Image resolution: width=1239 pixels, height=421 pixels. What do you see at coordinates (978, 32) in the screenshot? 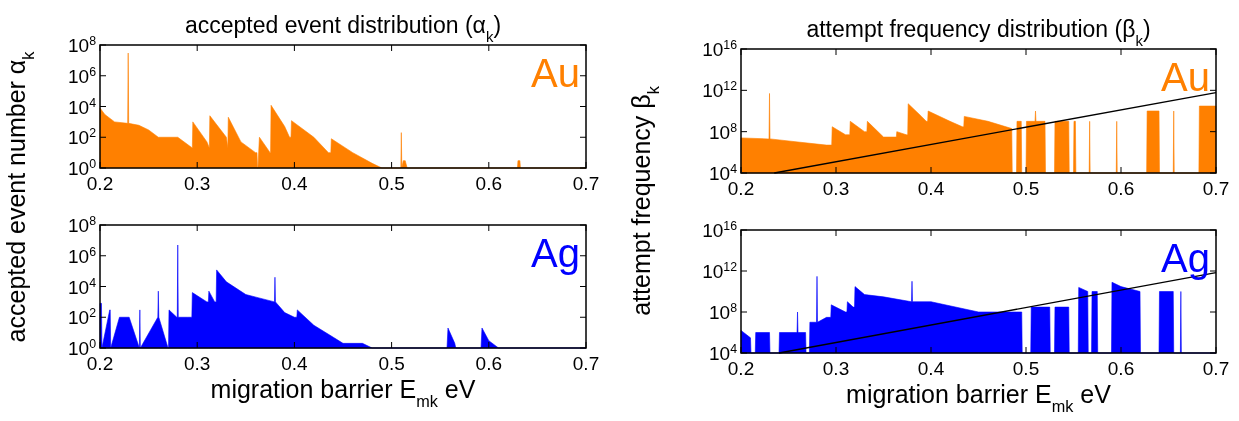
I see `chart-title: attempt frequency distribution (β$_{k}$)` at bounding box center [978, 32].